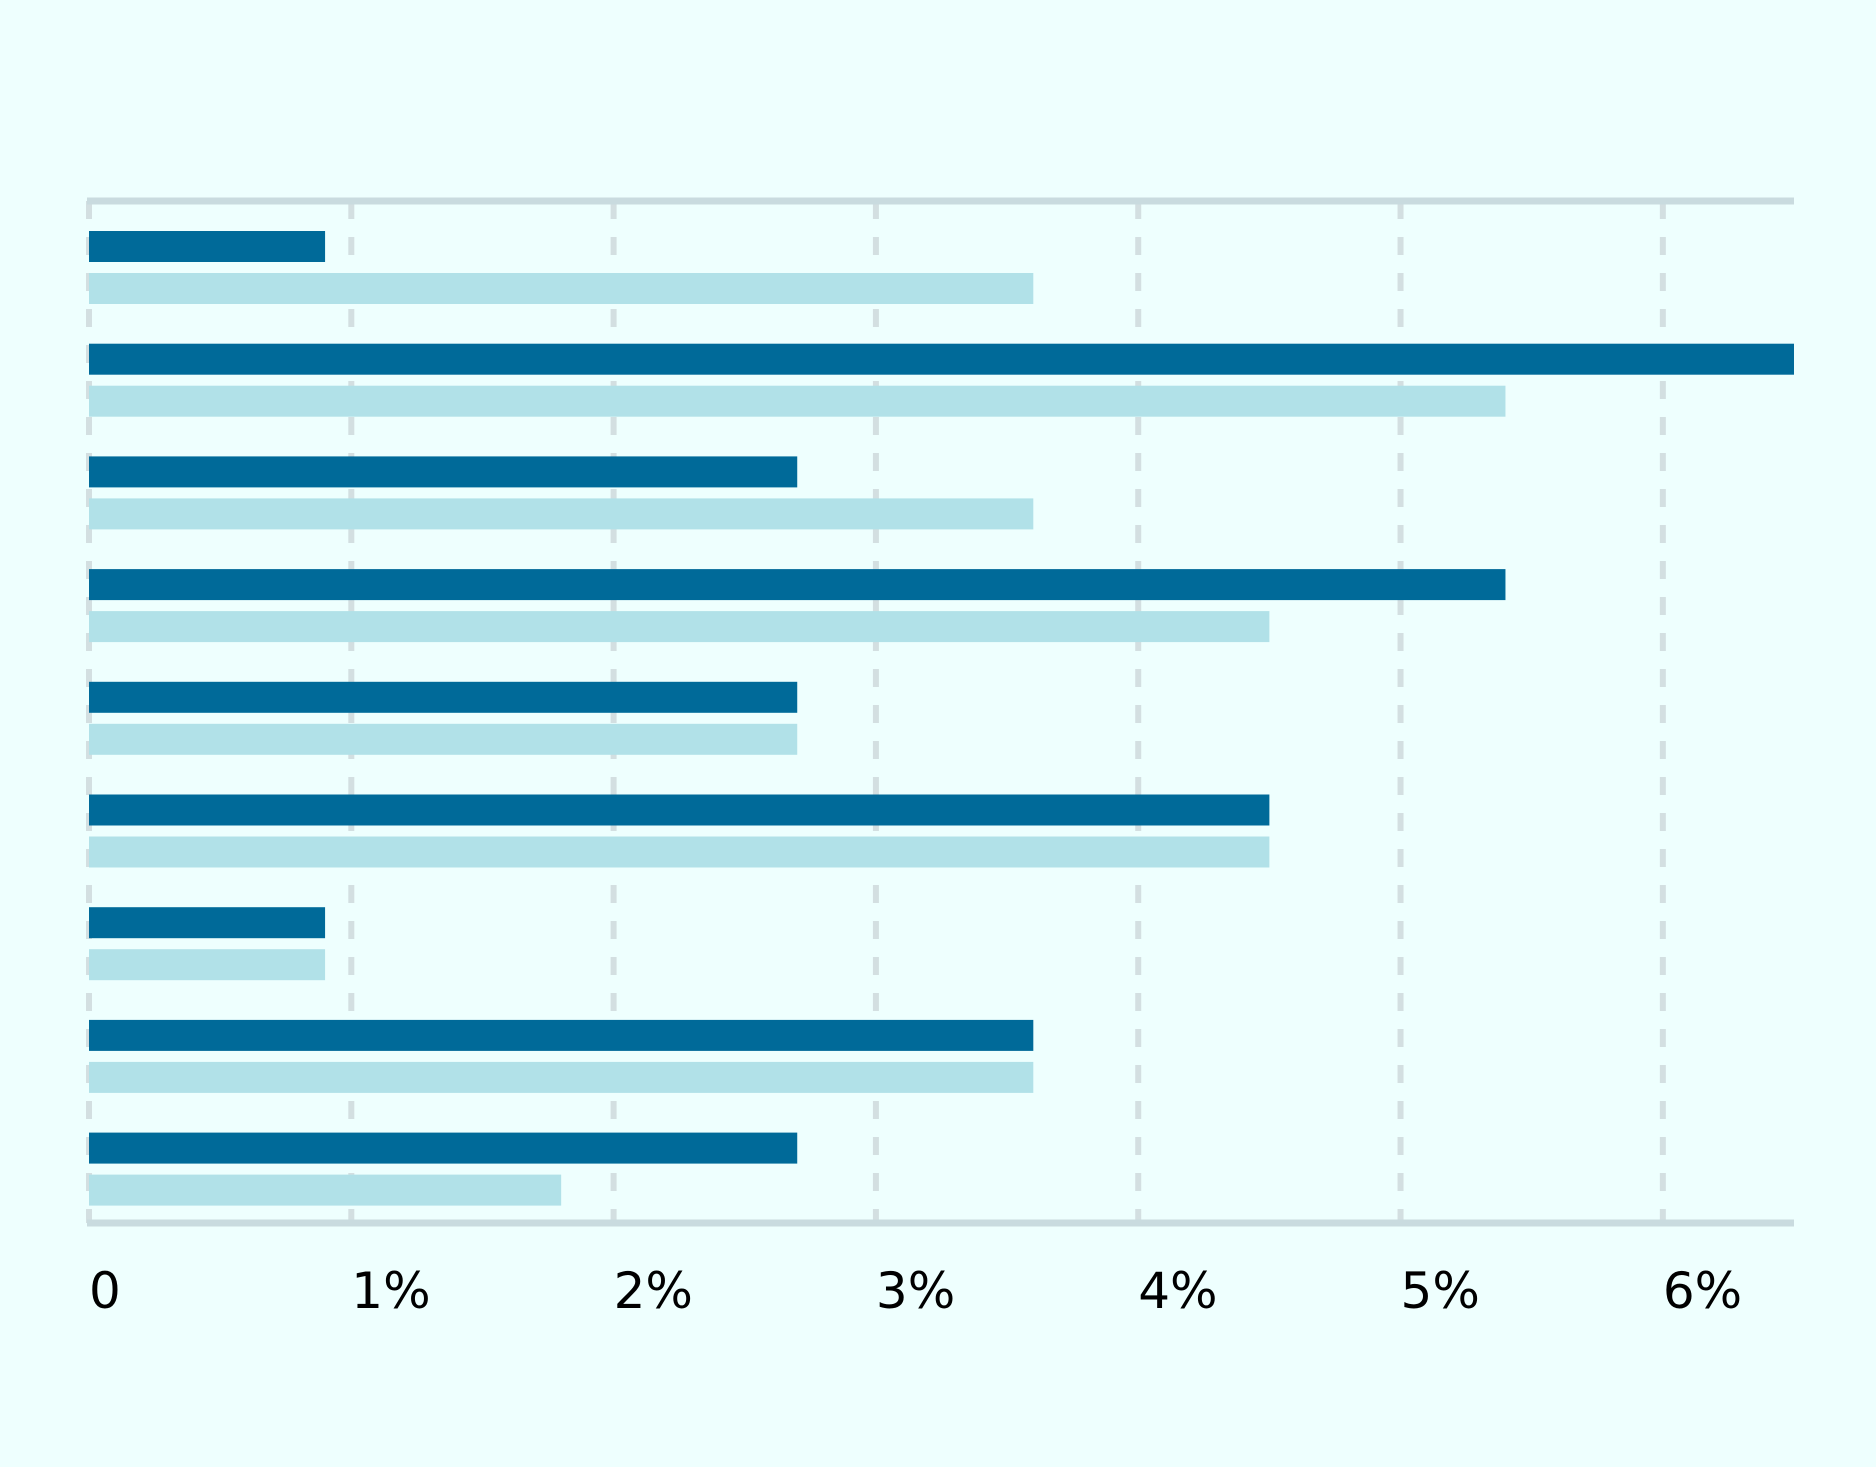 This screenshot has width=1876, height=1467. Describe the element at coordinates (390, 1291) in the screenshot. I see `x-tick-label: 1%` at that location.